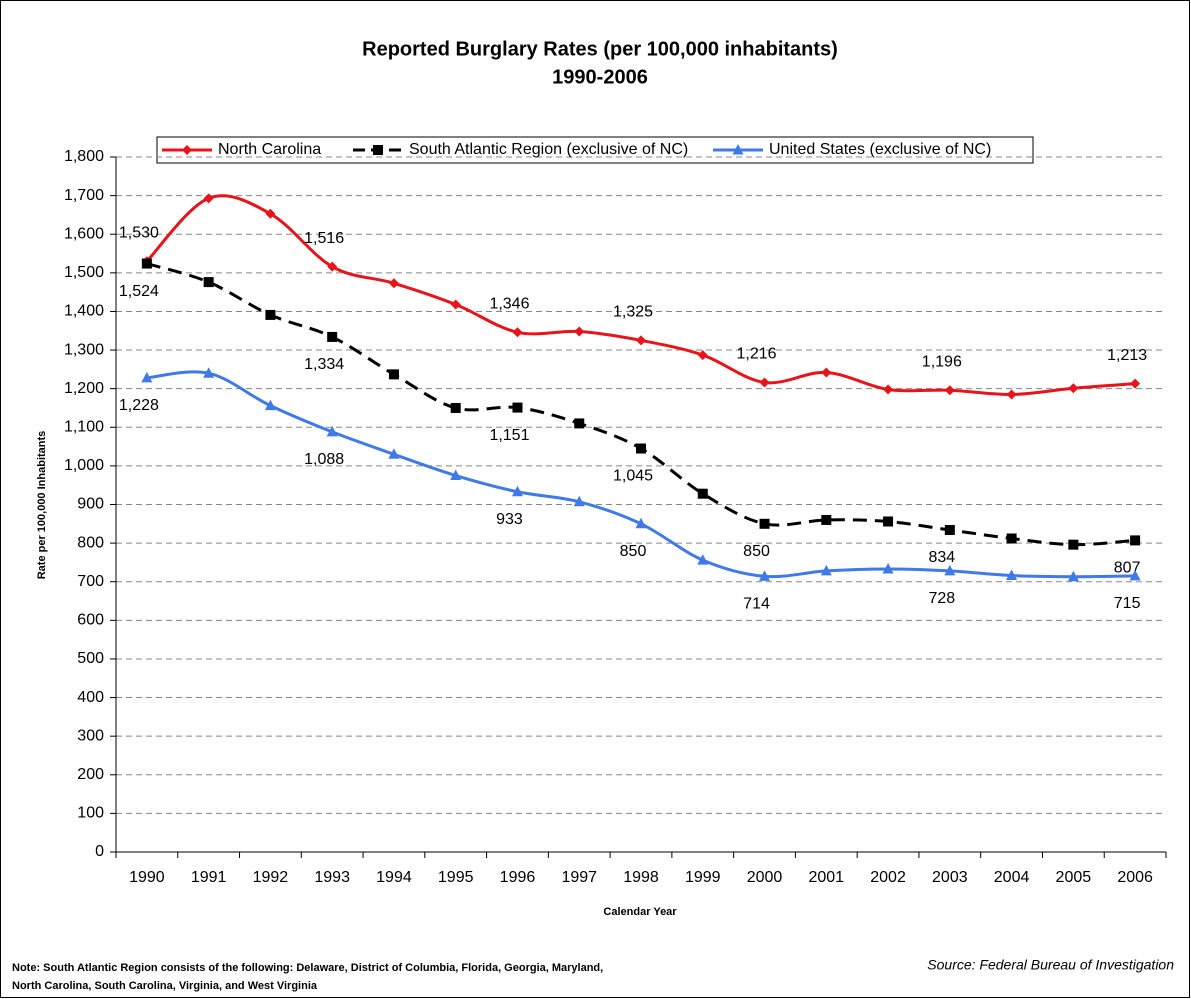  I want to click on legend-box, so click(595, 150).